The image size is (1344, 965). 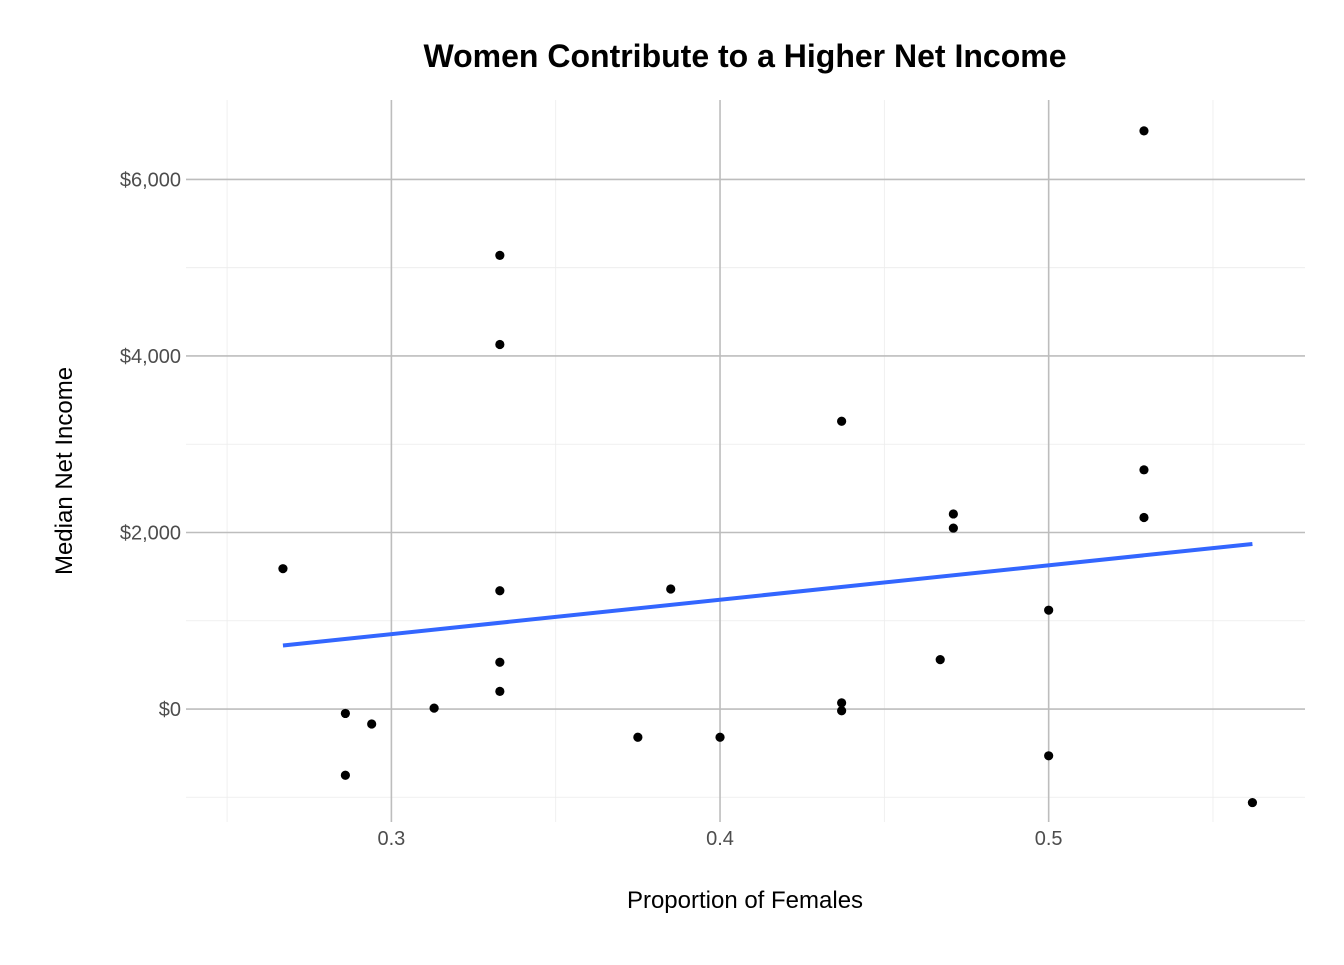 I want to click on x-tick-label: 0.4, so click(x=720, y=839).